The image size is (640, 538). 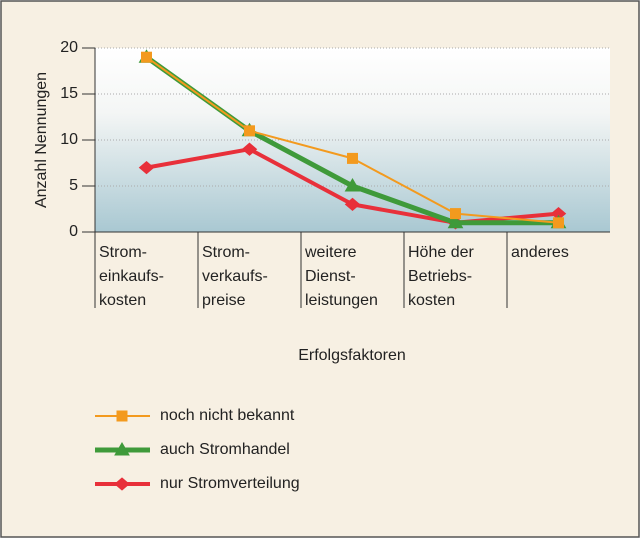 What do you see at coordinates (227, 415) in the screenshot?
I see `legend-label: noch nicht bekannt` at bounding box center [227, 415].